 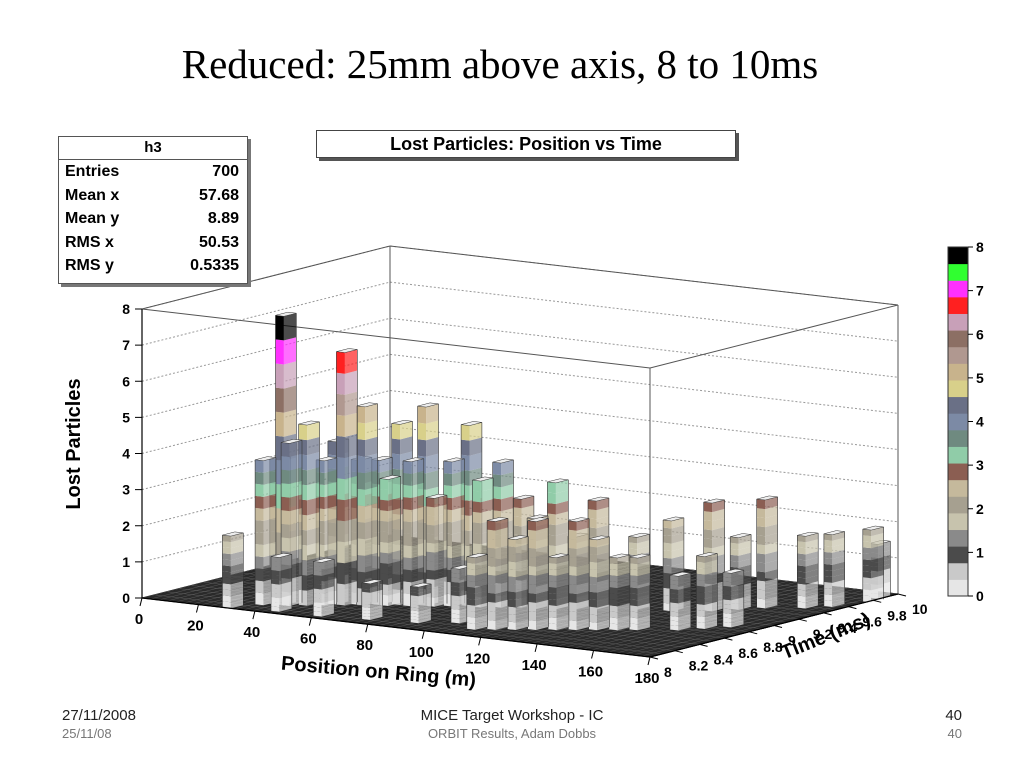 I want to click on t-tick, so click(x=703, y=645).